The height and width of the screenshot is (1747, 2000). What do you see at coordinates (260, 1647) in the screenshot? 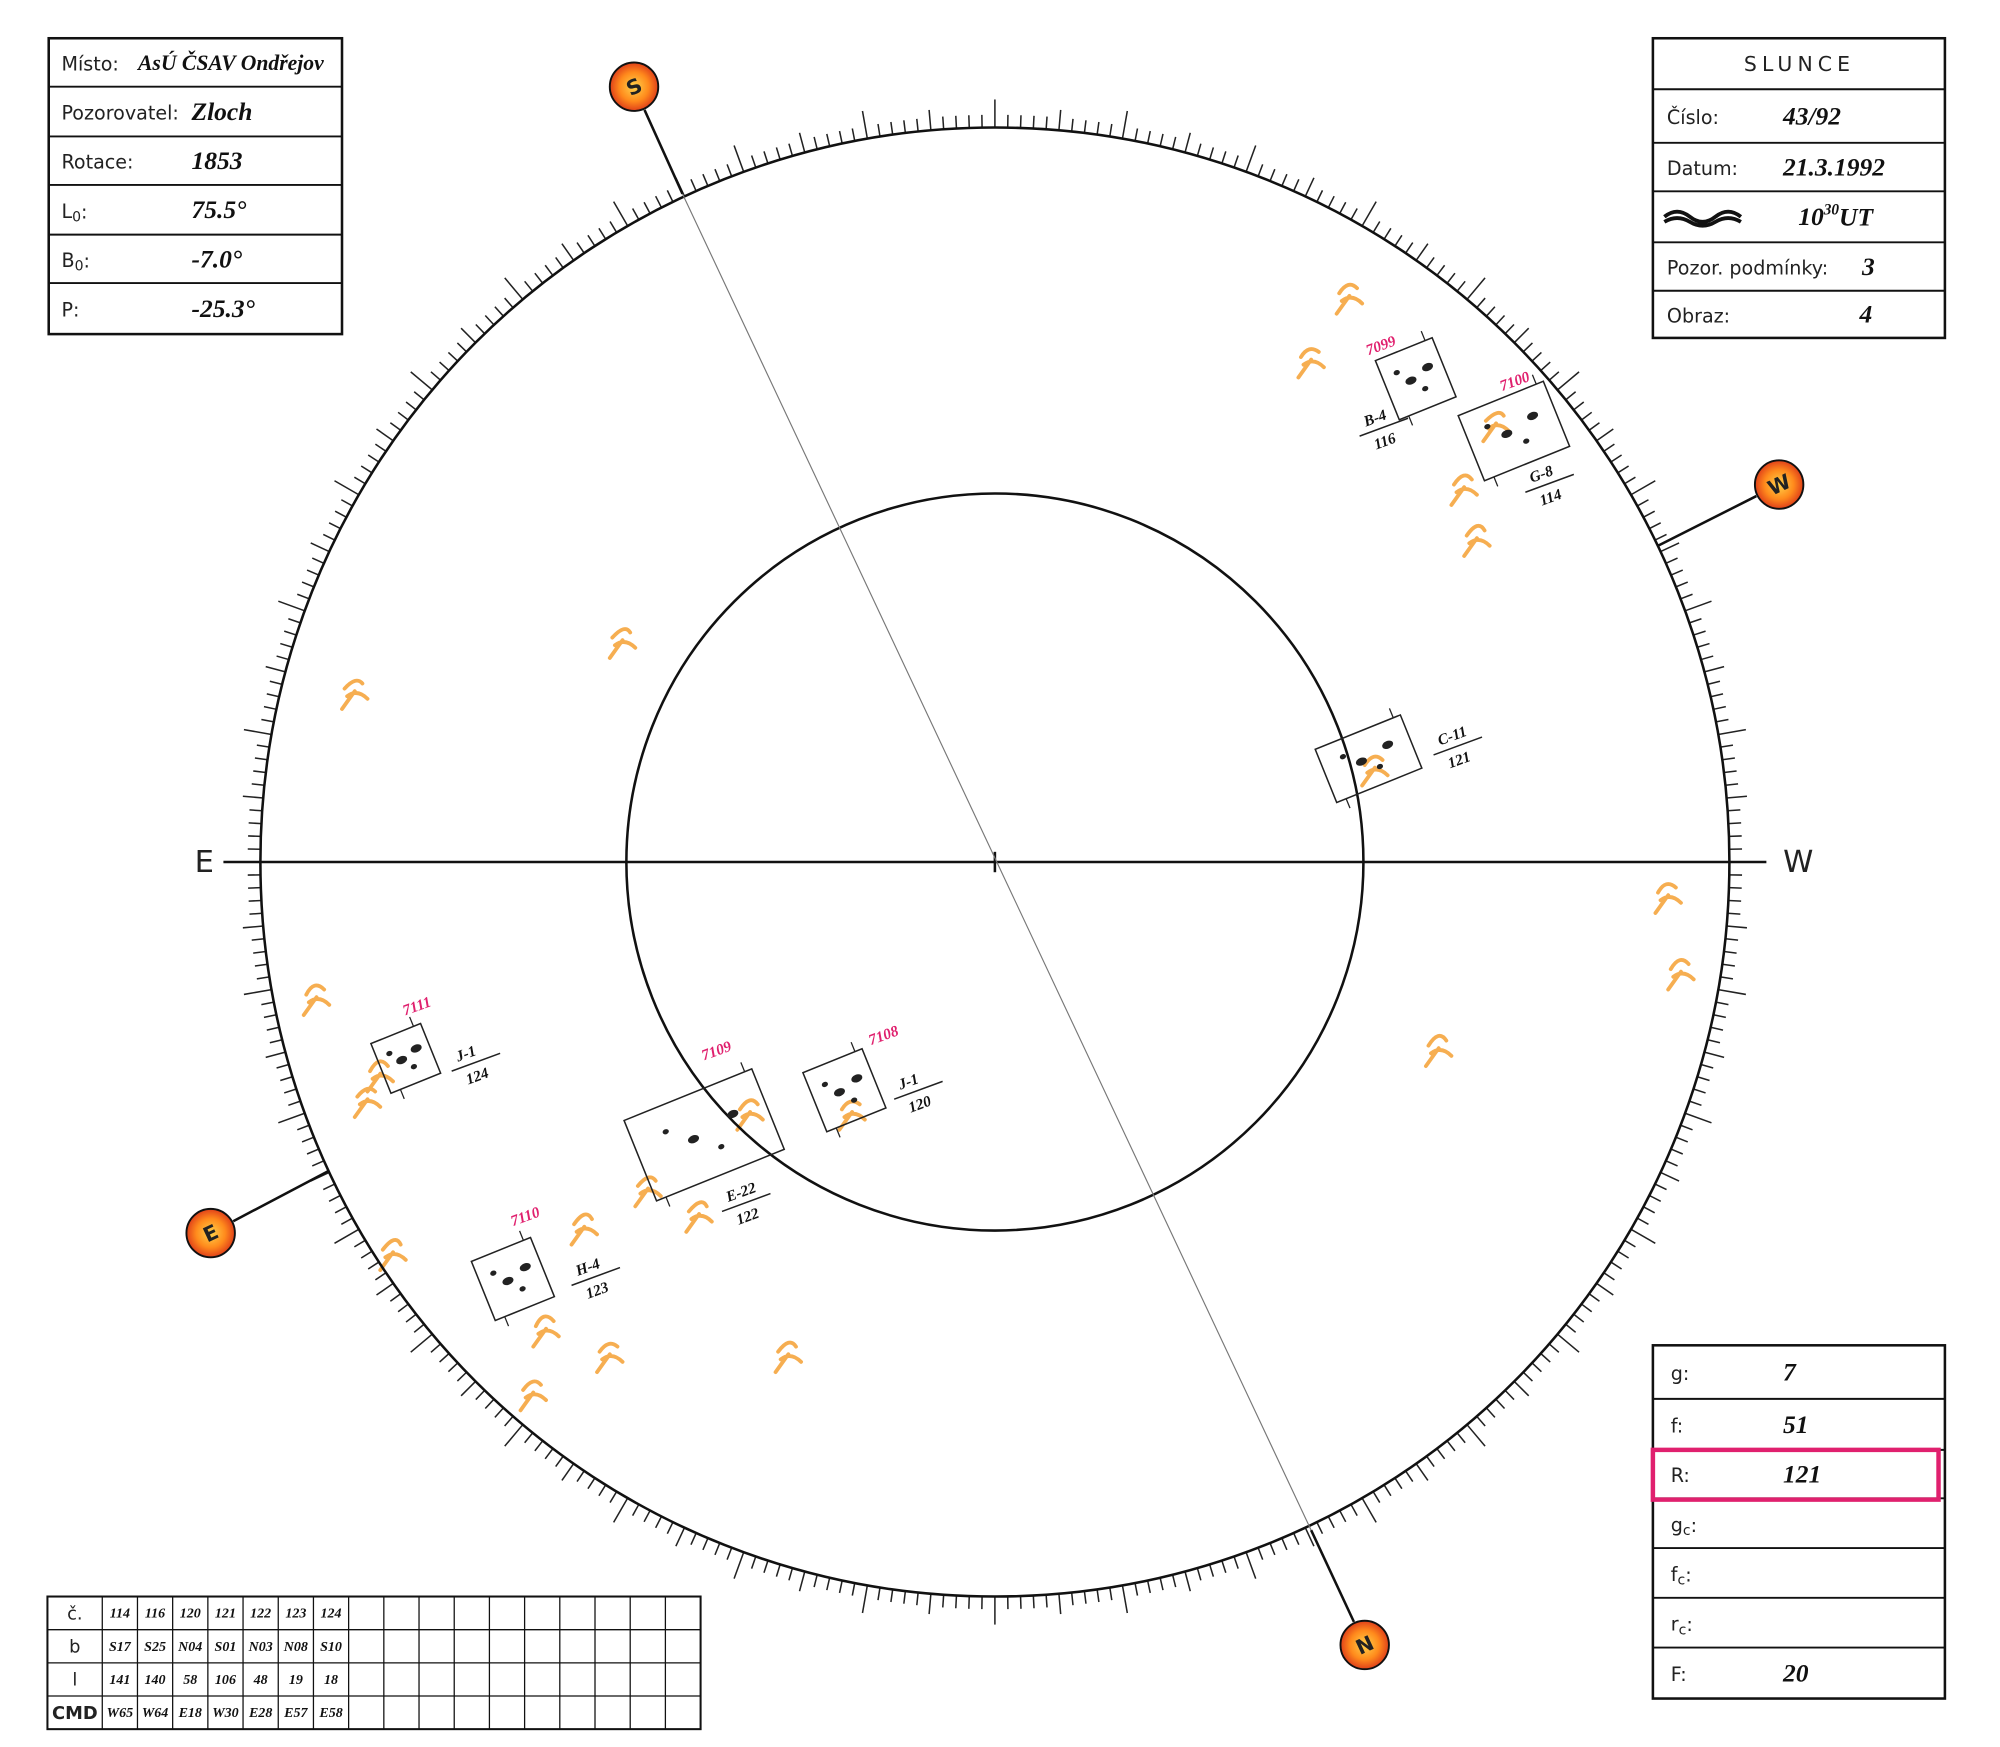
I see `table-cell: N03` at bounding box center [260, 1647].